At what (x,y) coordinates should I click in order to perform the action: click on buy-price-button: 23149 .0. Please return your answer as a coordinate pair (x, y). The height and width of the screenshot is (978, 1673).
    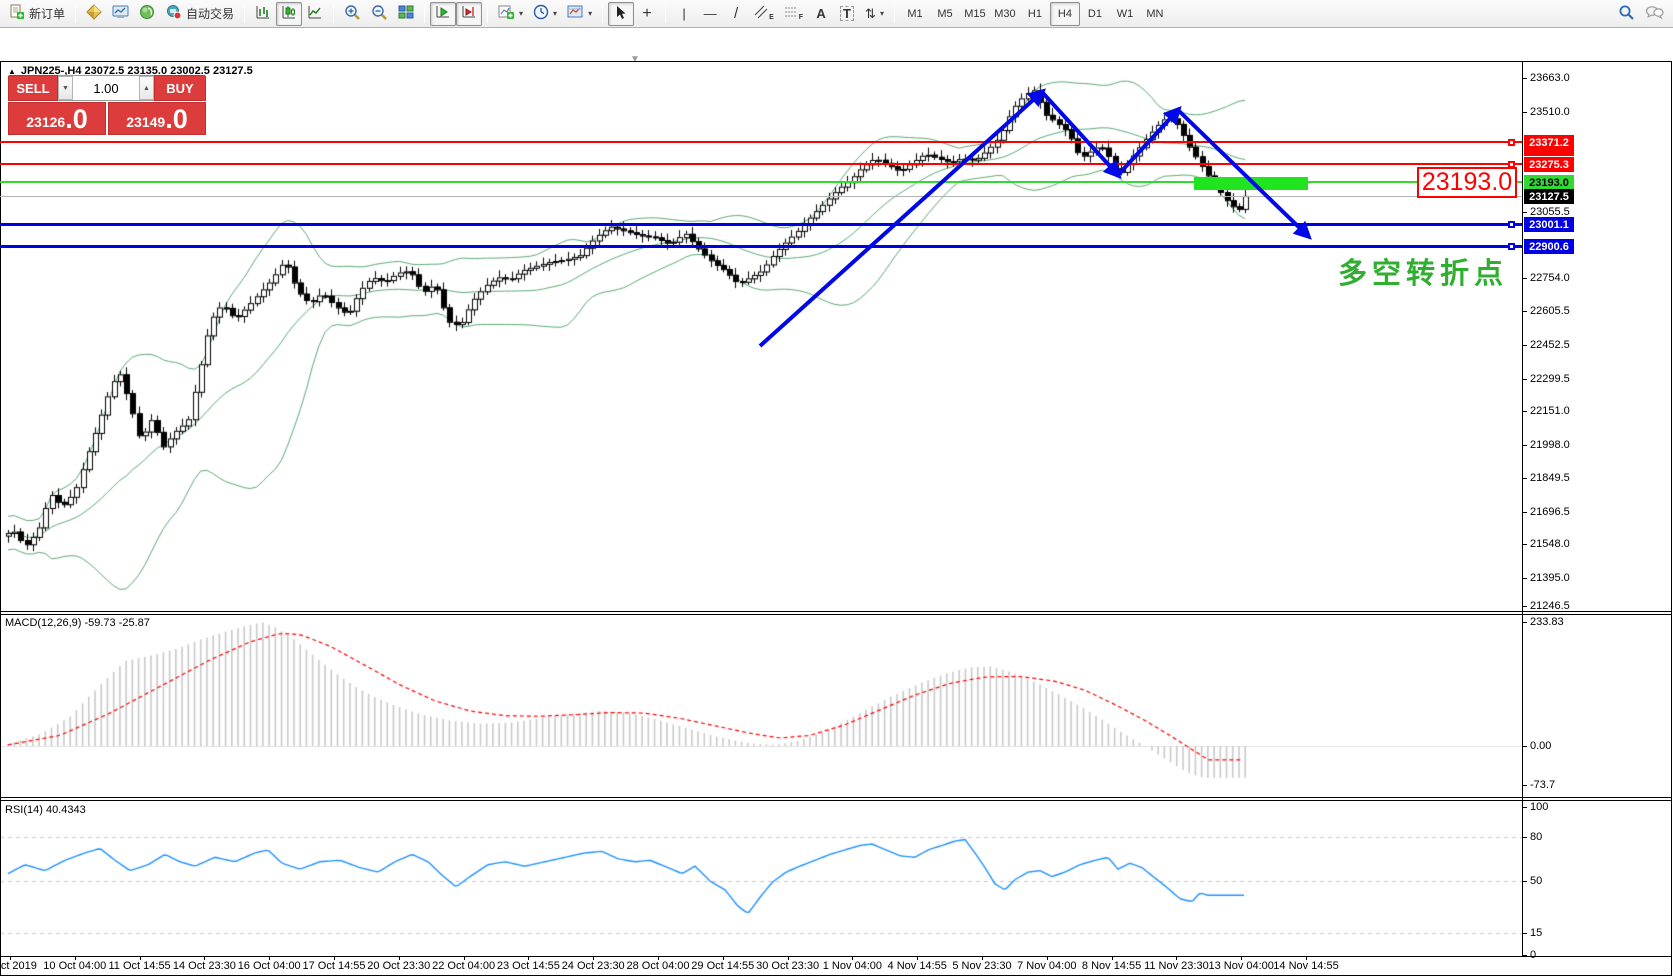
    Looking at the image, I should click on (157, 118).